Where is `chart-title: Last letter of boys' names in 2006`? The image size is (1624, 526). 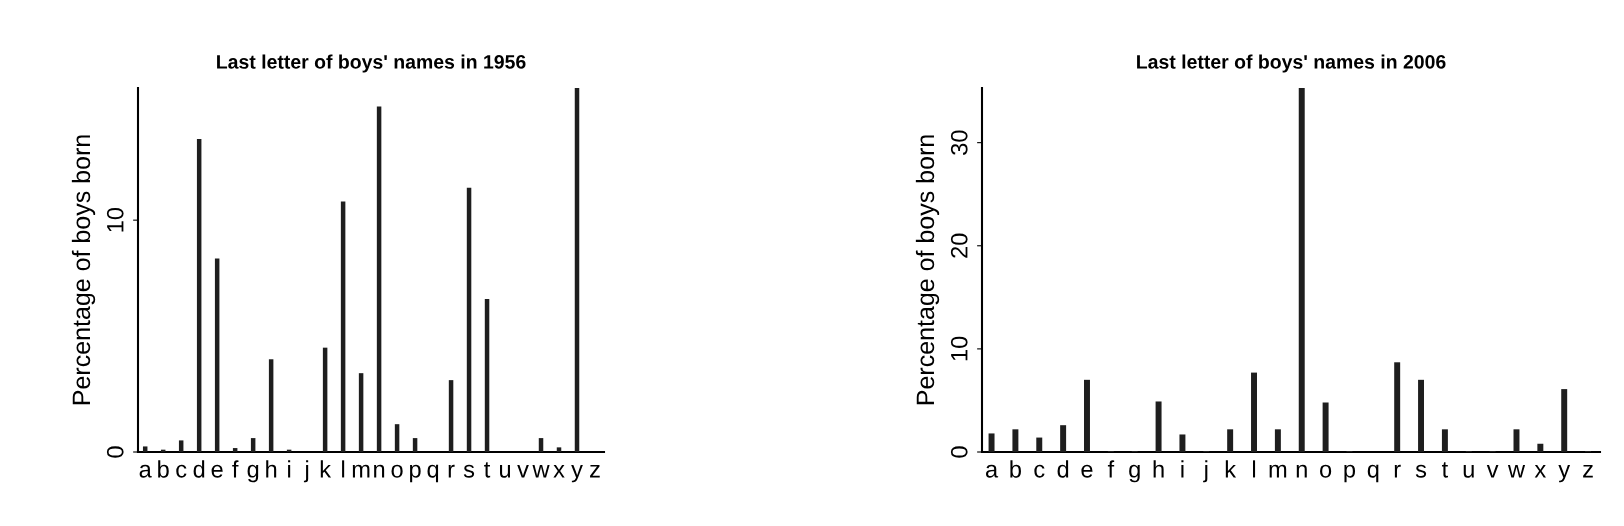 chart-title: Last letter of boys' names in 2006 is located at coordinates (1291, 63).